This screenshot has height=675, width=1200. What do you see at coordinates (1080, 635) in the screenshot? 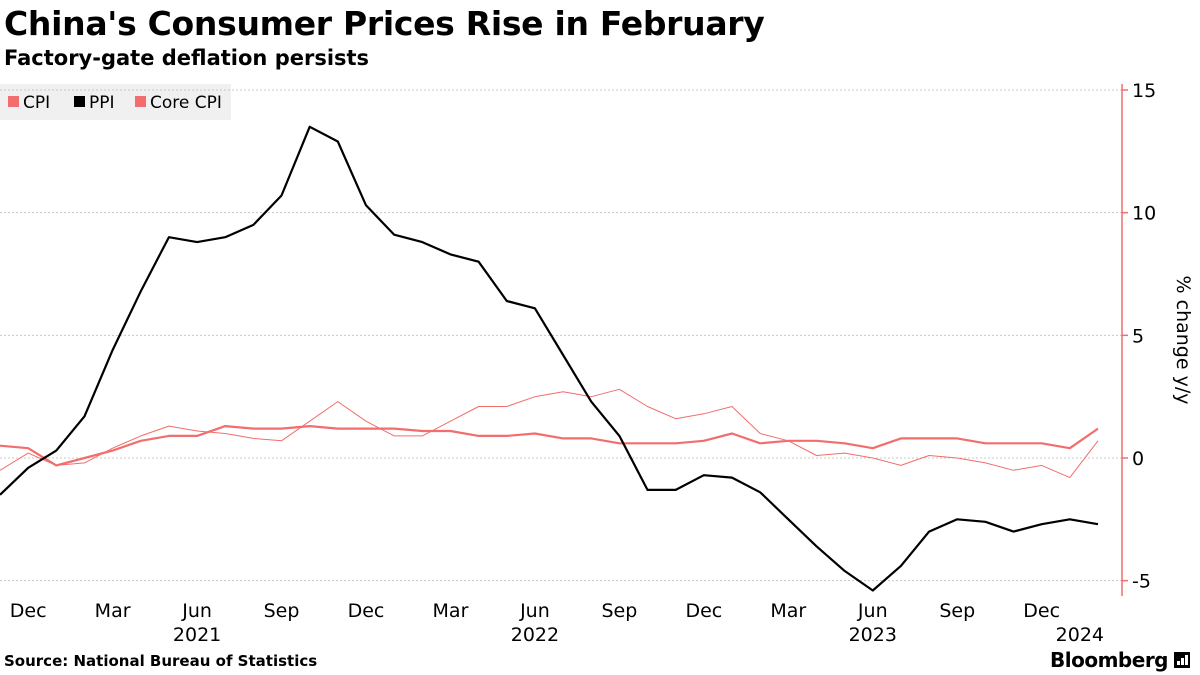
I see `x-year-label: 2024` at bounding box center [1080, 635].